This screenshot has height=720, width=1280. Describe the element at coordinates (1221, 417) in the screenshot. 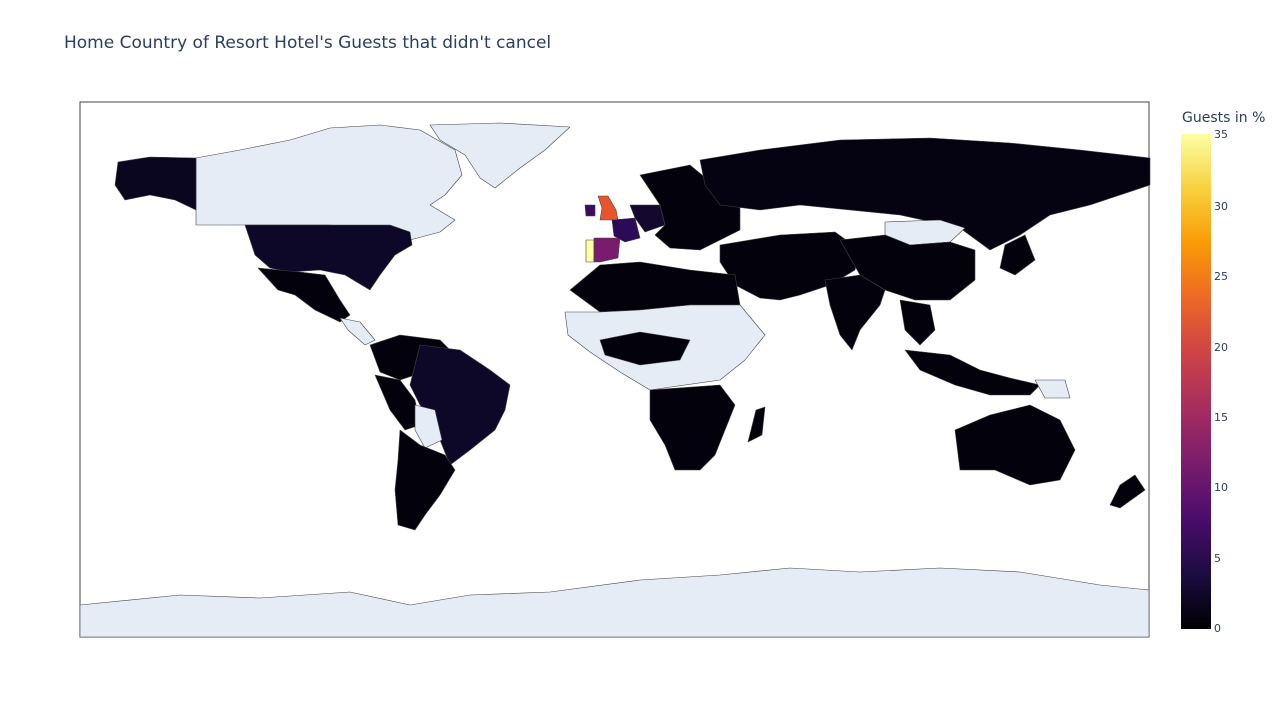

I see `colorbar-tick: 15` at that location.